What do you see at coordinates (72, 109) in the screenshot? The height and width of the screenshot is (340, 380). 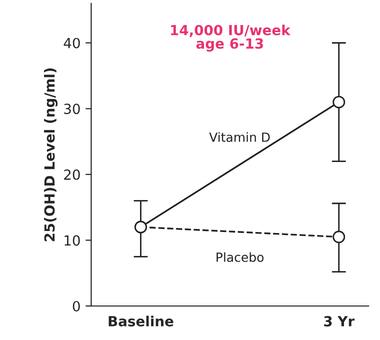 I see `y-tick-label: 30` at bounding box center [72, 109].